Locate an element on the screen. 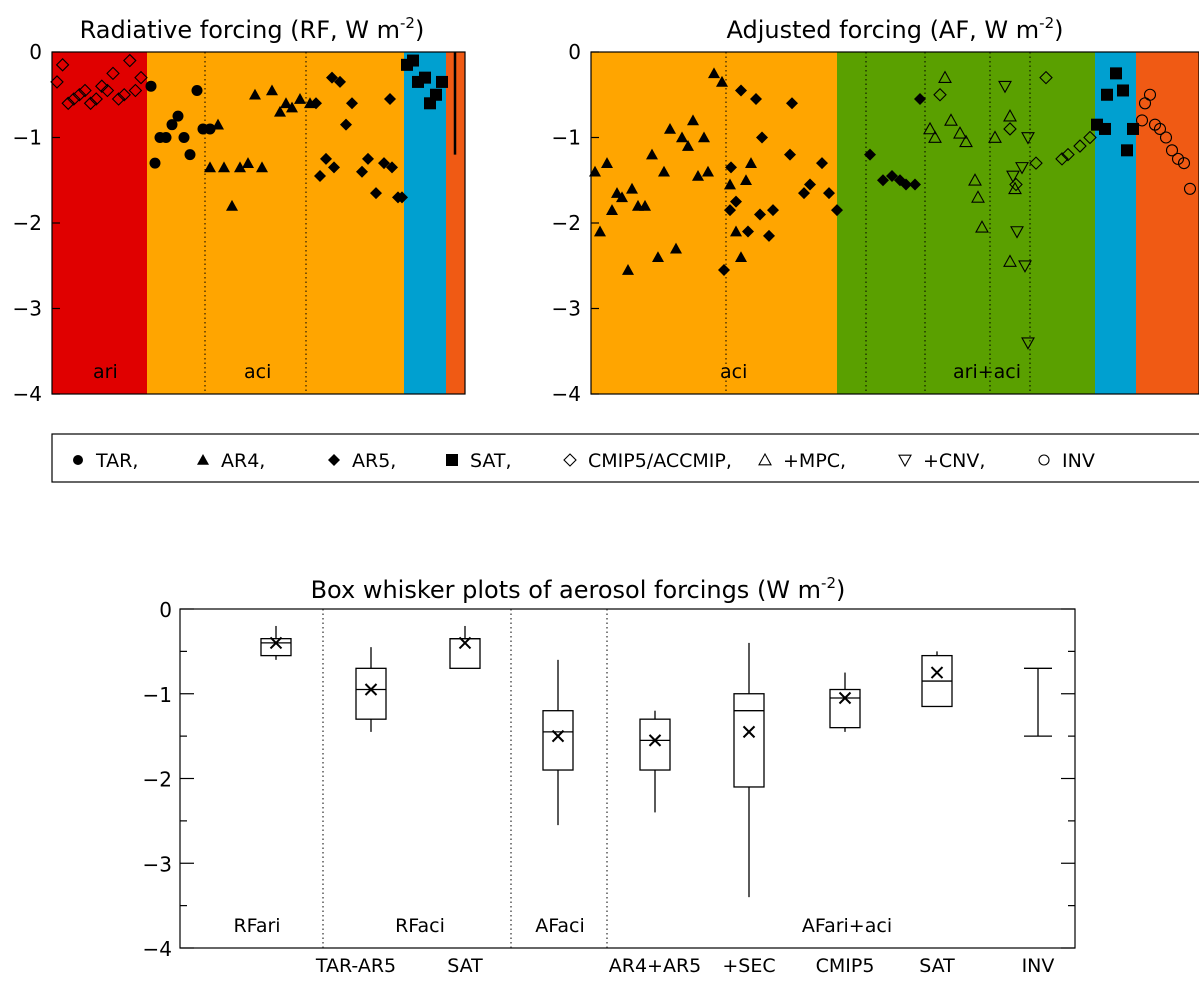 The image size is (1199, 981). box-label: +SEC is located at coordinates (748, 966).